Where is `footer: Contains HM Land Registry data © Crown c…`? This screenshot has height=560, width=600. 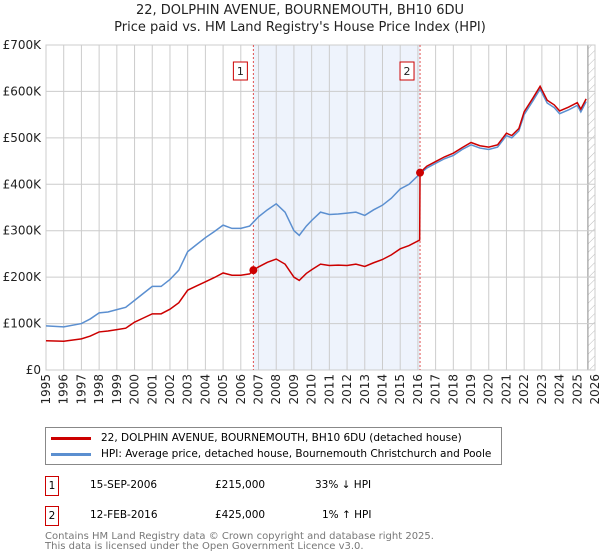 footer: Contains HM Land Registry data © Crown c… is located at coordinates (239, 542).